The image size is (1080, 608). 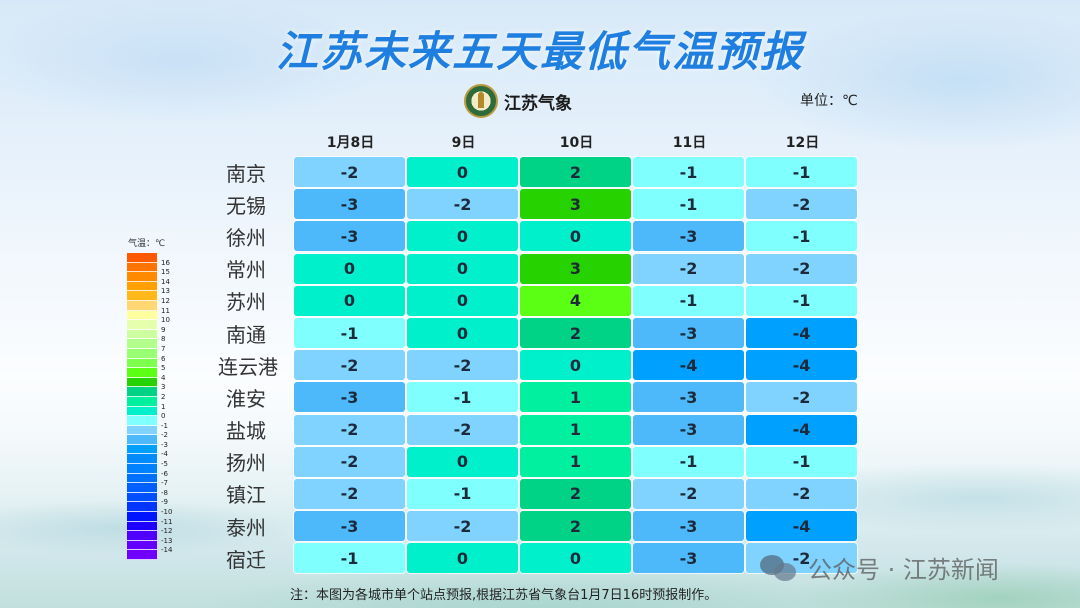 I want to click on legend-item: 7, so click(x=149, y=345).